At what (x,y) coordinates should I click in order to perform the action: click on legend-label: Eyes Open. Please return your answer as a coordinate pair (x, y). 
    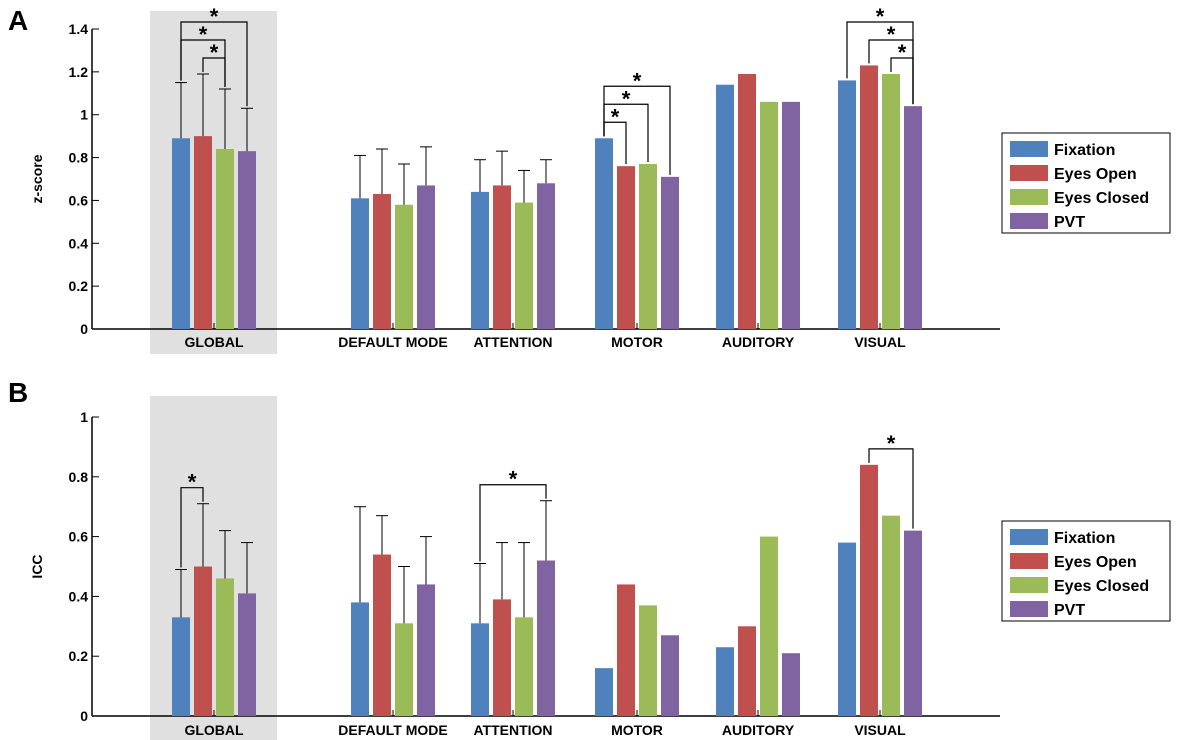
    Looking at the image, I should click on (1095, 562).